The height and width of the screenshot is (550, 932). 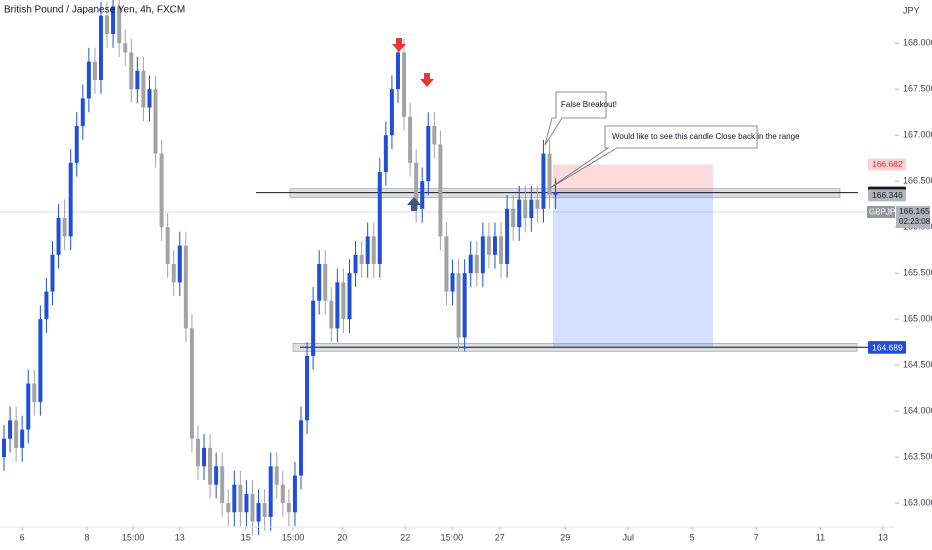 I want to click on x-tick-label: 29, so click(x=565, y=537).